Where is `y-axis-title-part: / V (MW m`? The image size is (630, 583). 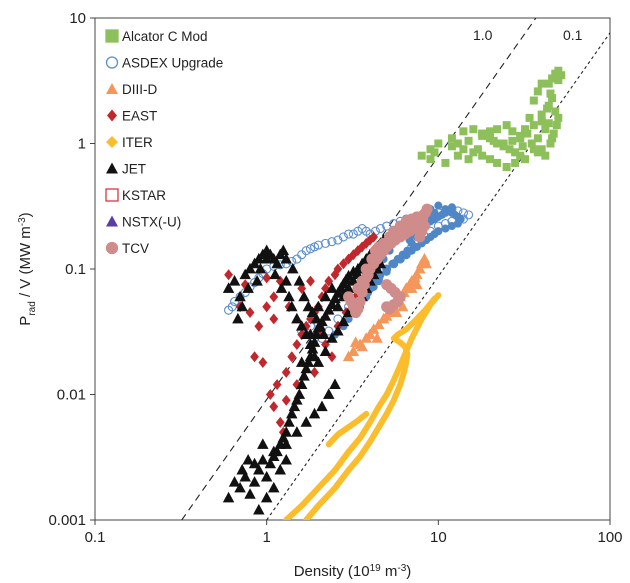 y-axis-title-part: / V (MW m is located at coordinates (25, 263).